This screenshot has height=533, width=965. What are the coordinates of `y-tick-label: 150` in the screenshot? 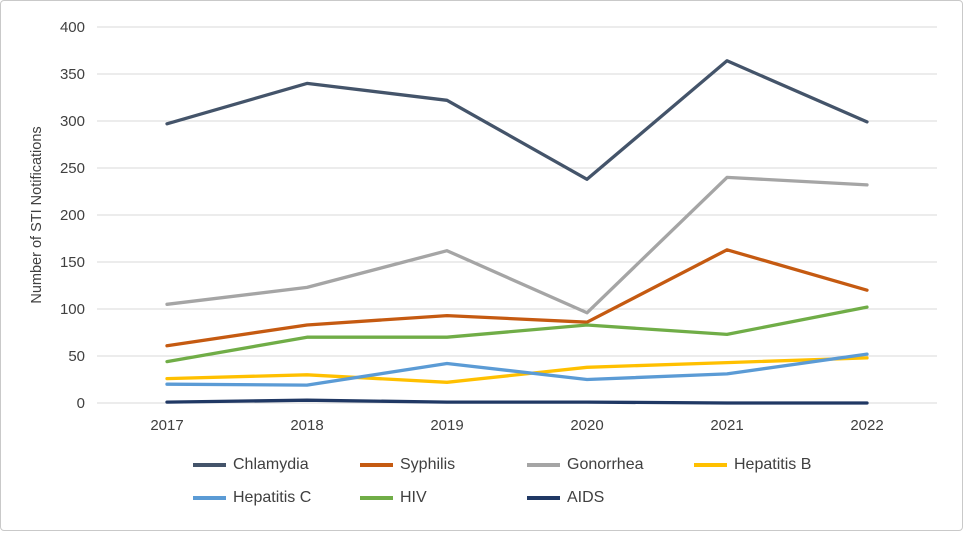 It's located at (72, 262).